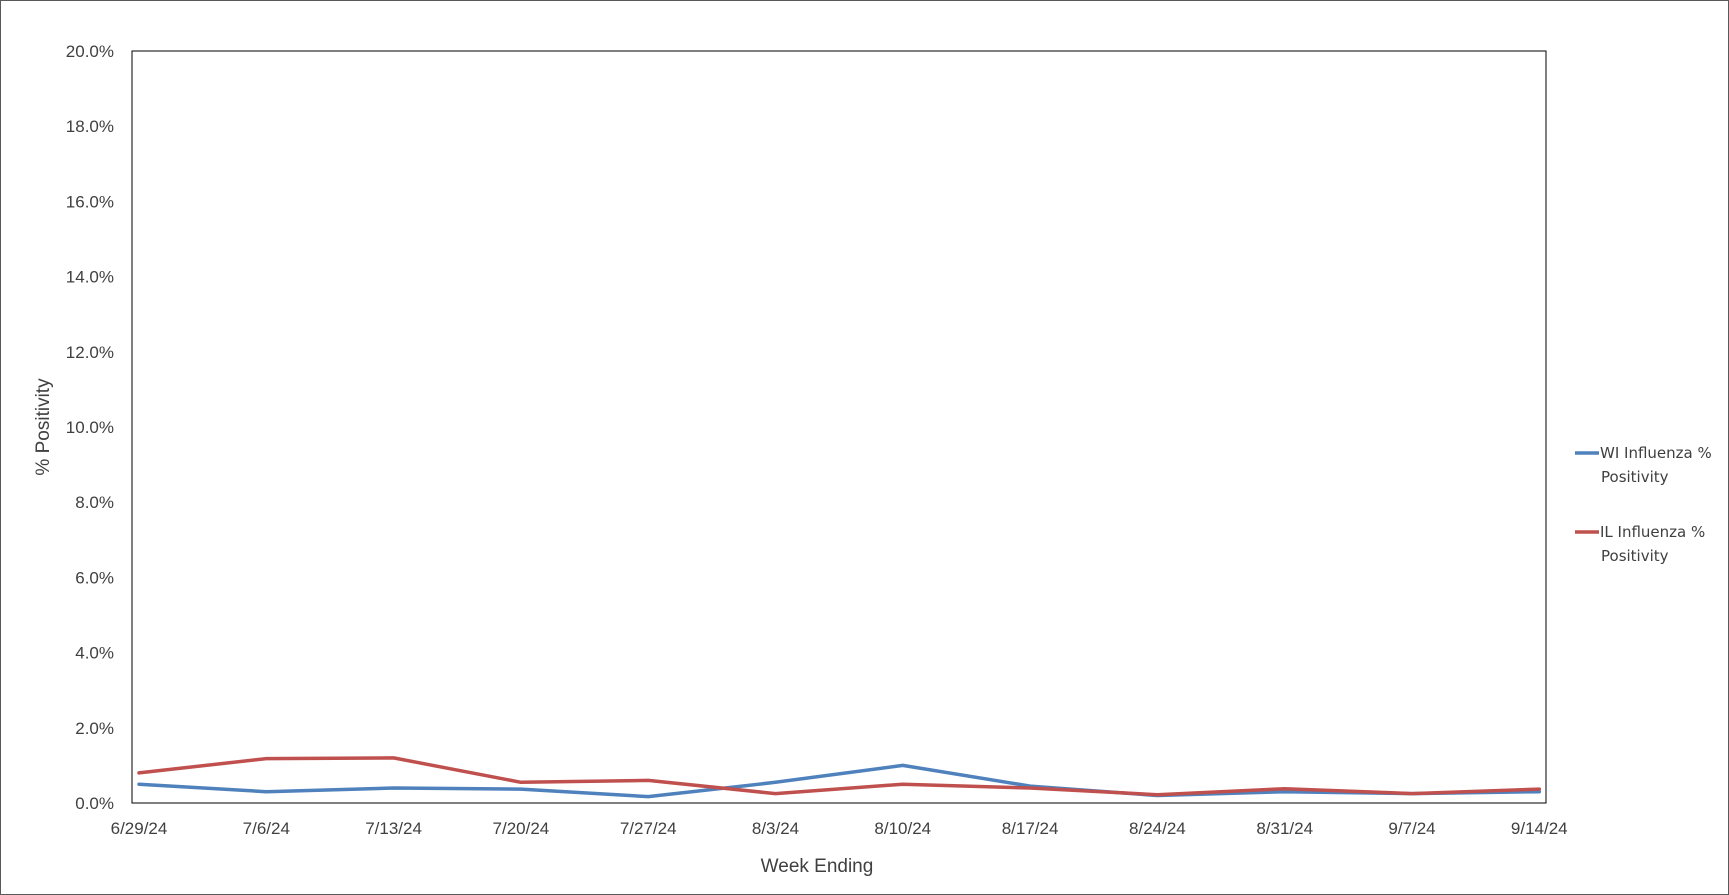 The image size is (1729, 895). Describe the element at coordinates (902, 828) in the screenshot. I see `x-tick-label: 8/10/24` at that location.